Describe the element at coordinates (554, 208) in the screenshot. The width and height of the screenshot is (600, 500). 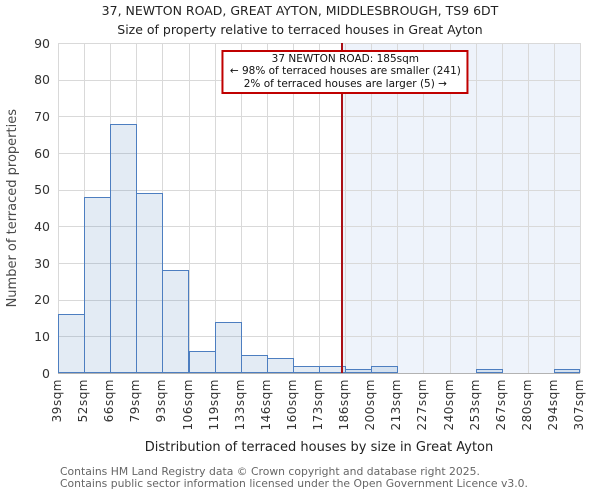
I see `v-gridline-294sqm` at that location.